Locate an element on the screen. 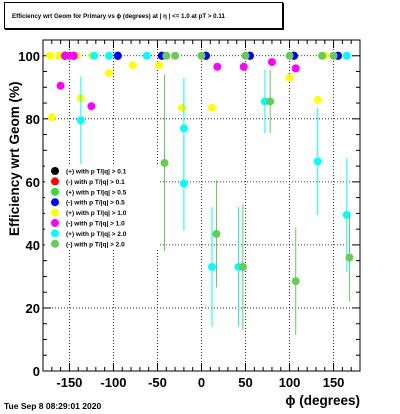  x-tick-label: -150 is located at coordinates (69, 382).